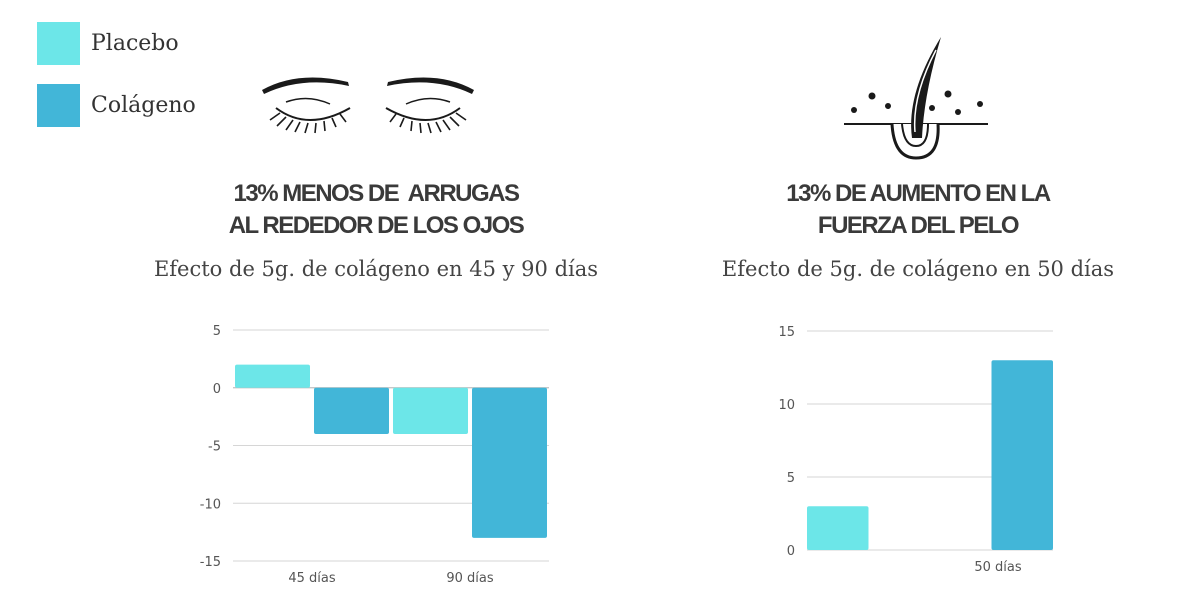  What do you see at coordinates (217, 389) in the screenshot?
I see `left-chart-ytick-label: 0` at bounding box center [217, 389].